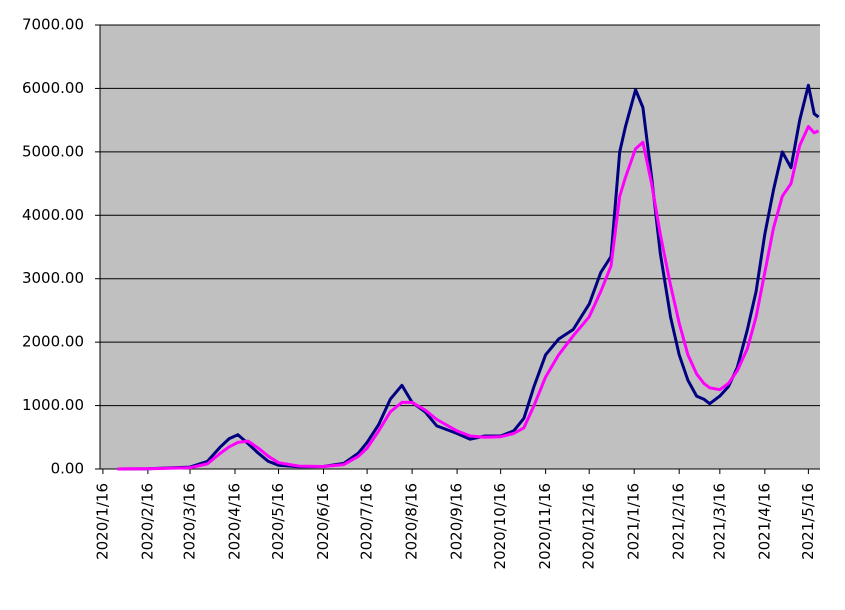  I want to click on y-tick-label: 1000.00, so click(53, 405).